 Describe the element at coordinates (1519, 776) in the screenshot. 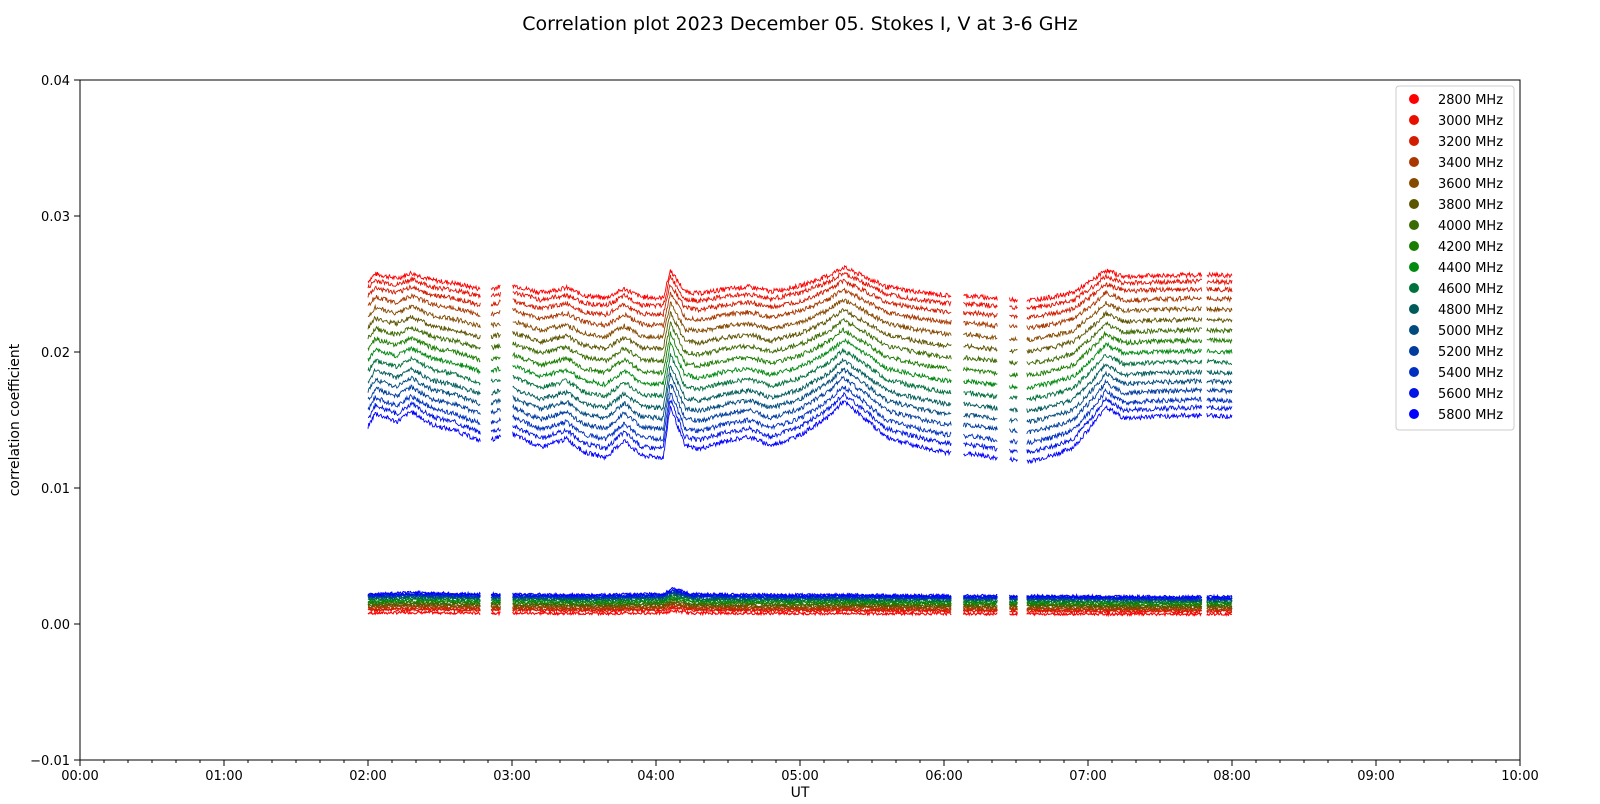

I see `x-tick-label: 10:00` at that location.